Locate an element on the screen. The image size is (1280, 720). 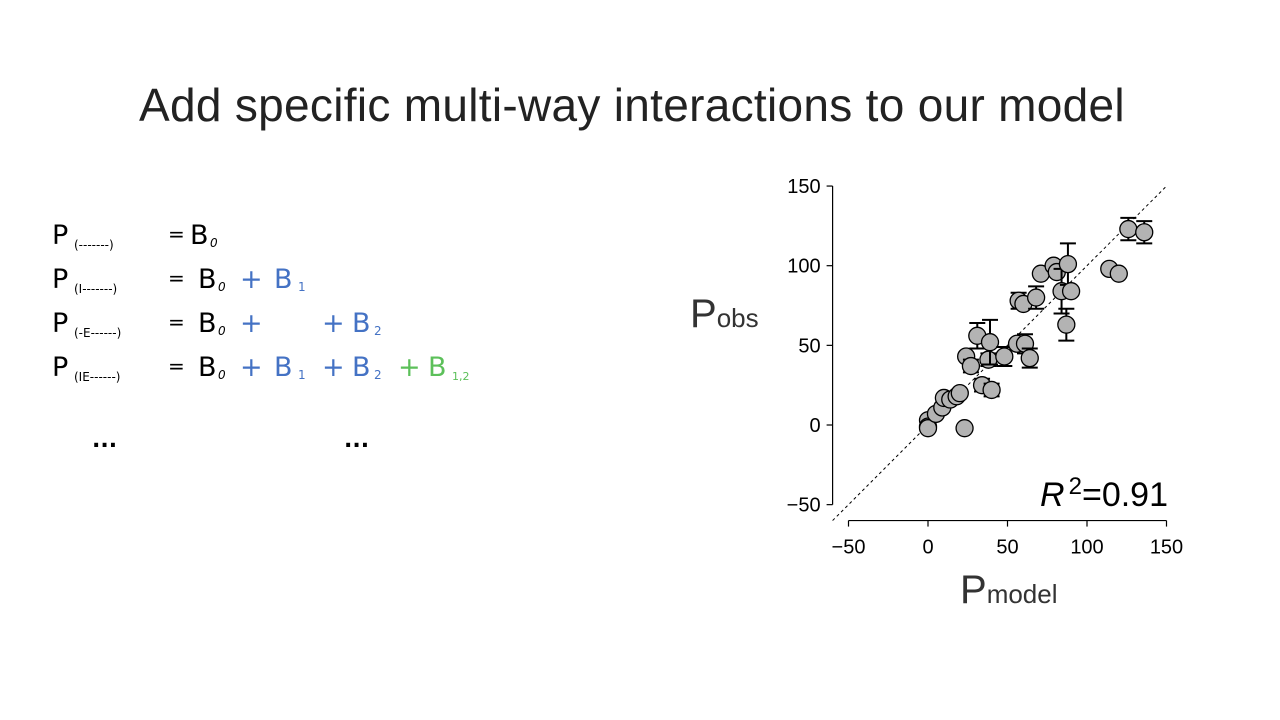
y-tick-label: −50 is located at coordinates (804, 506).